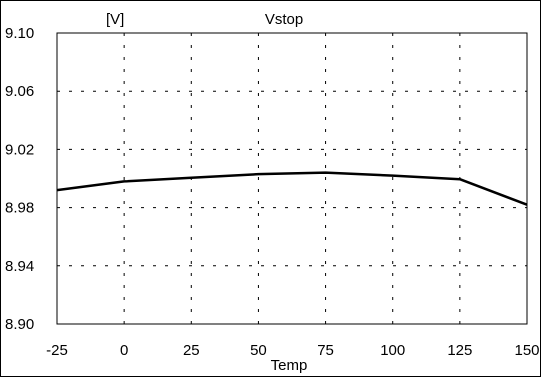  Describe the element at coordinates (191, 350) in the screenshot. I see `x-tick-label-2: 25` at that location.